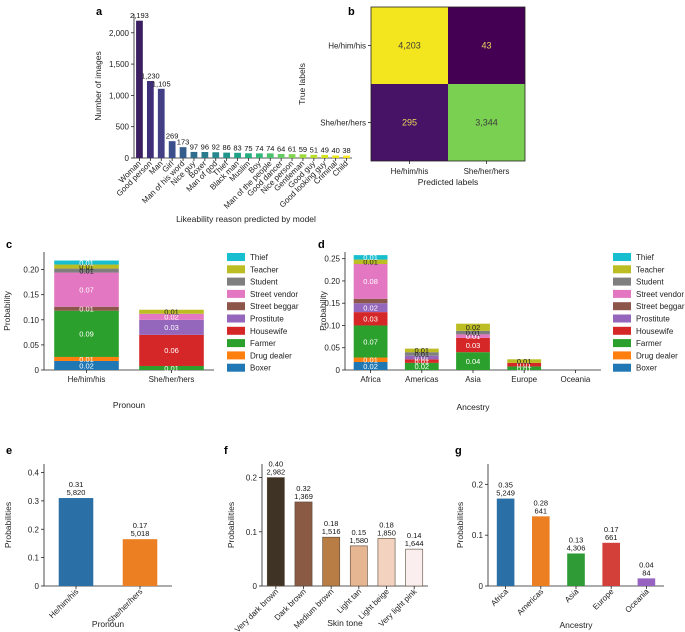 The width and height of the screenshot is (685, 632). I want to click on chart-f-value-label: 0.18, so click(331, 523).